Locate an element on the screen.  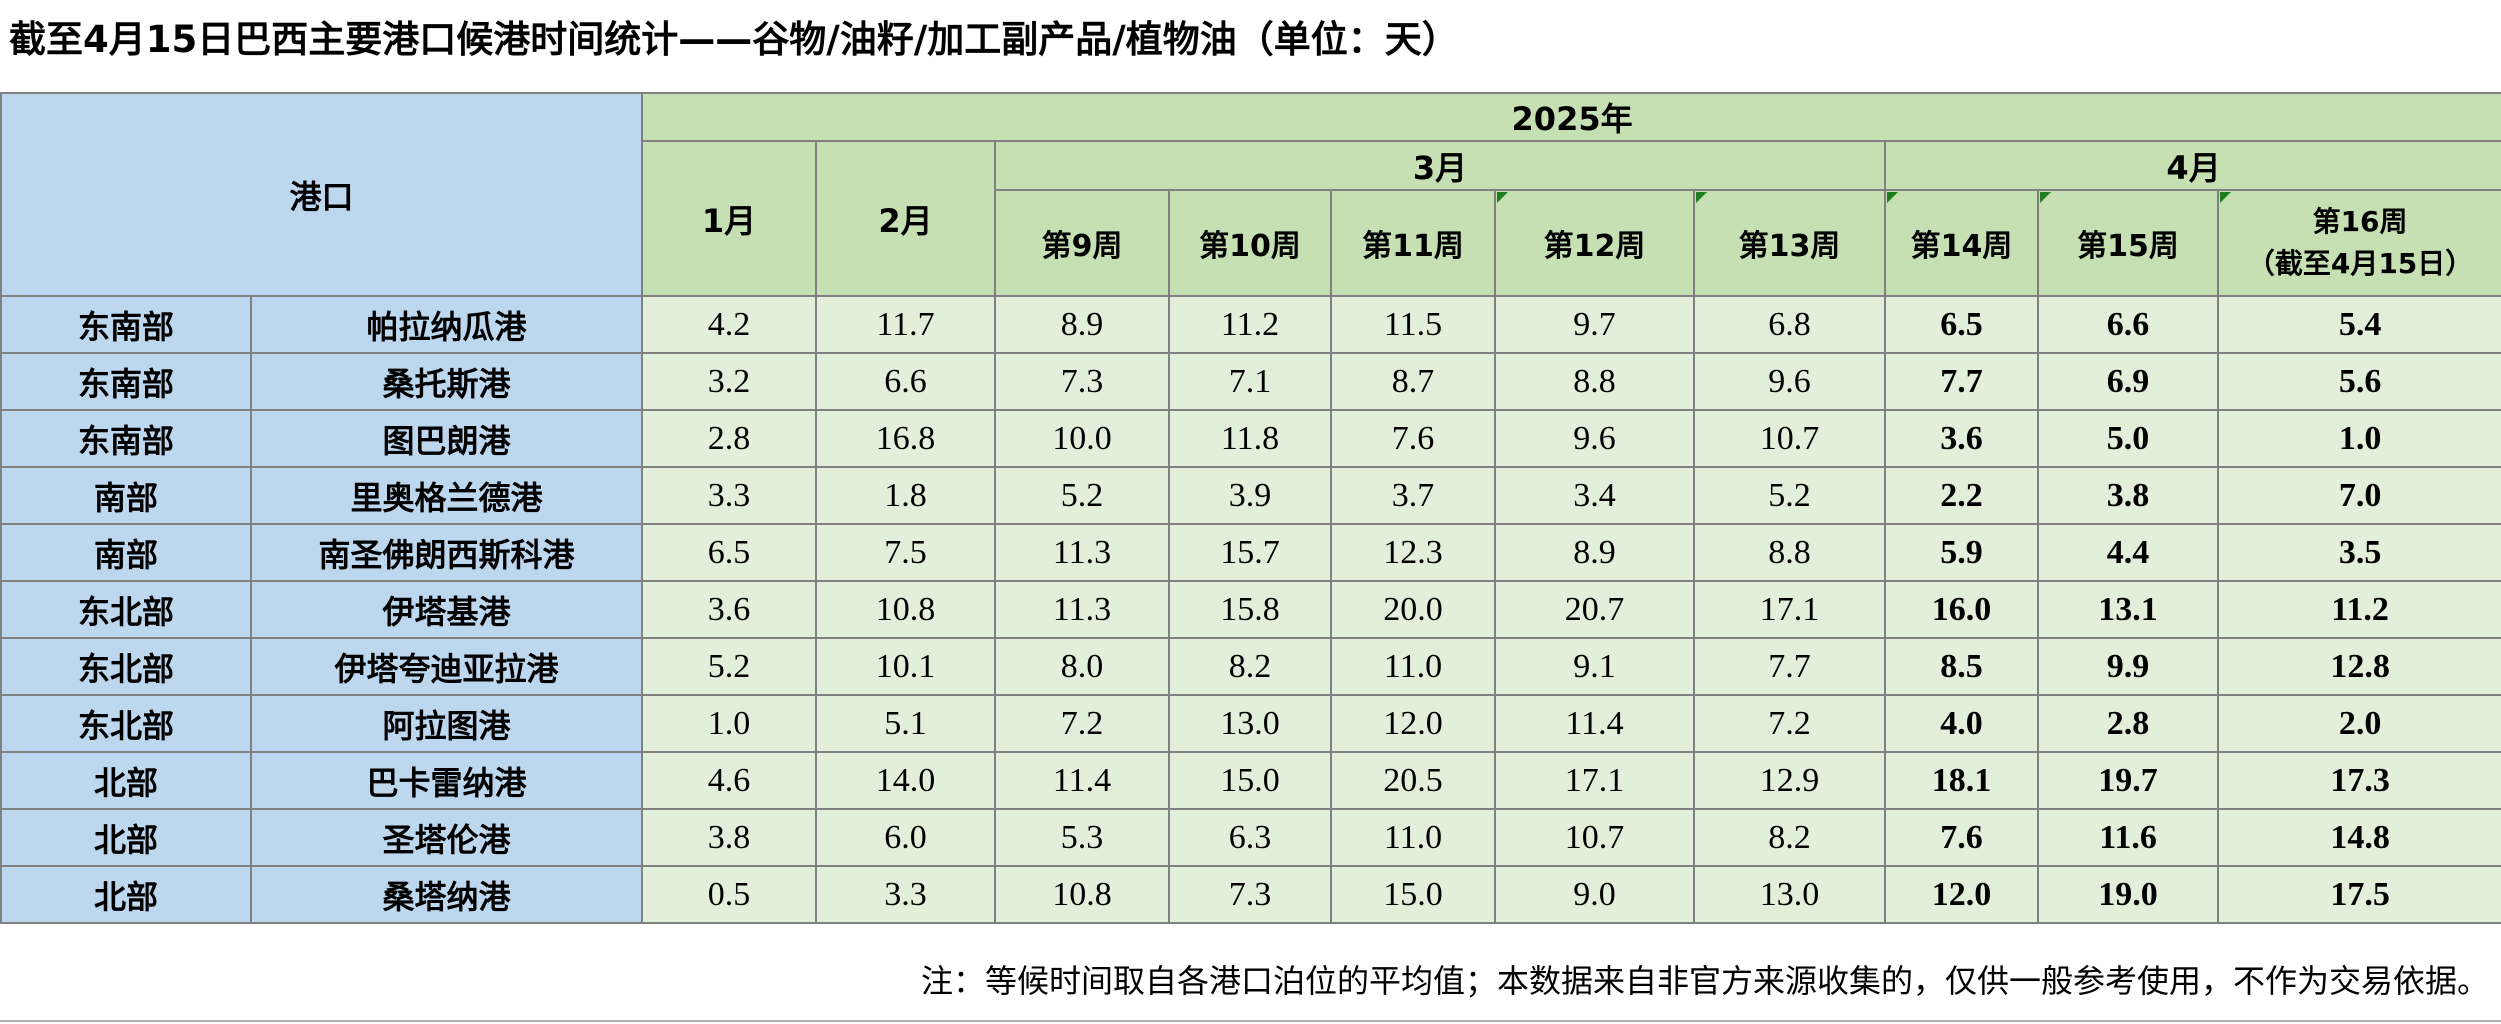
value-cell-week10: 15.0 is located at coordinates (1250, 780).